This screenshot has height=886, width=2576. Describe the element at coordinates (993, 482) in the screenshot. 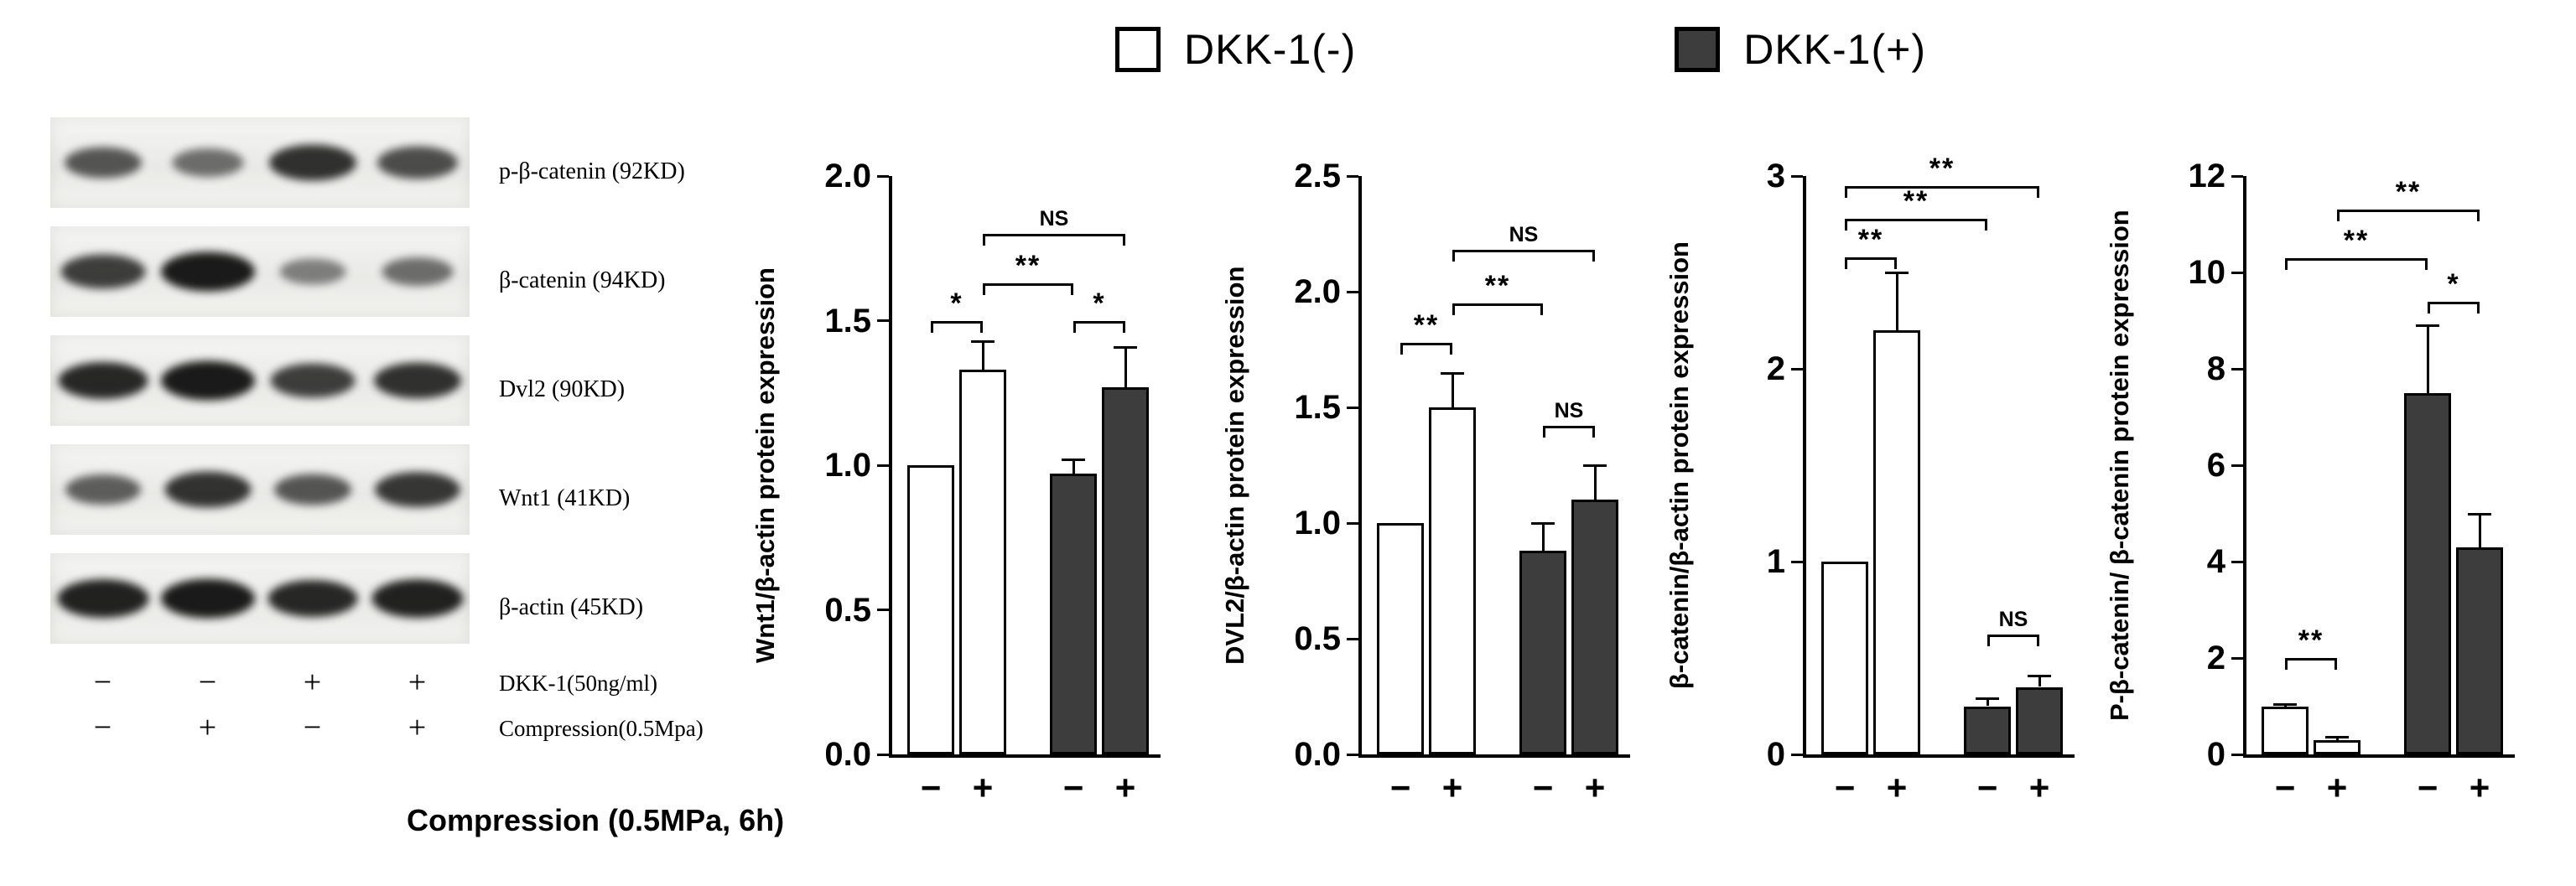

I see `plot-area: 0.0 0.5 1.0 1.5 2.0− + − + * ** NS *` at that location.